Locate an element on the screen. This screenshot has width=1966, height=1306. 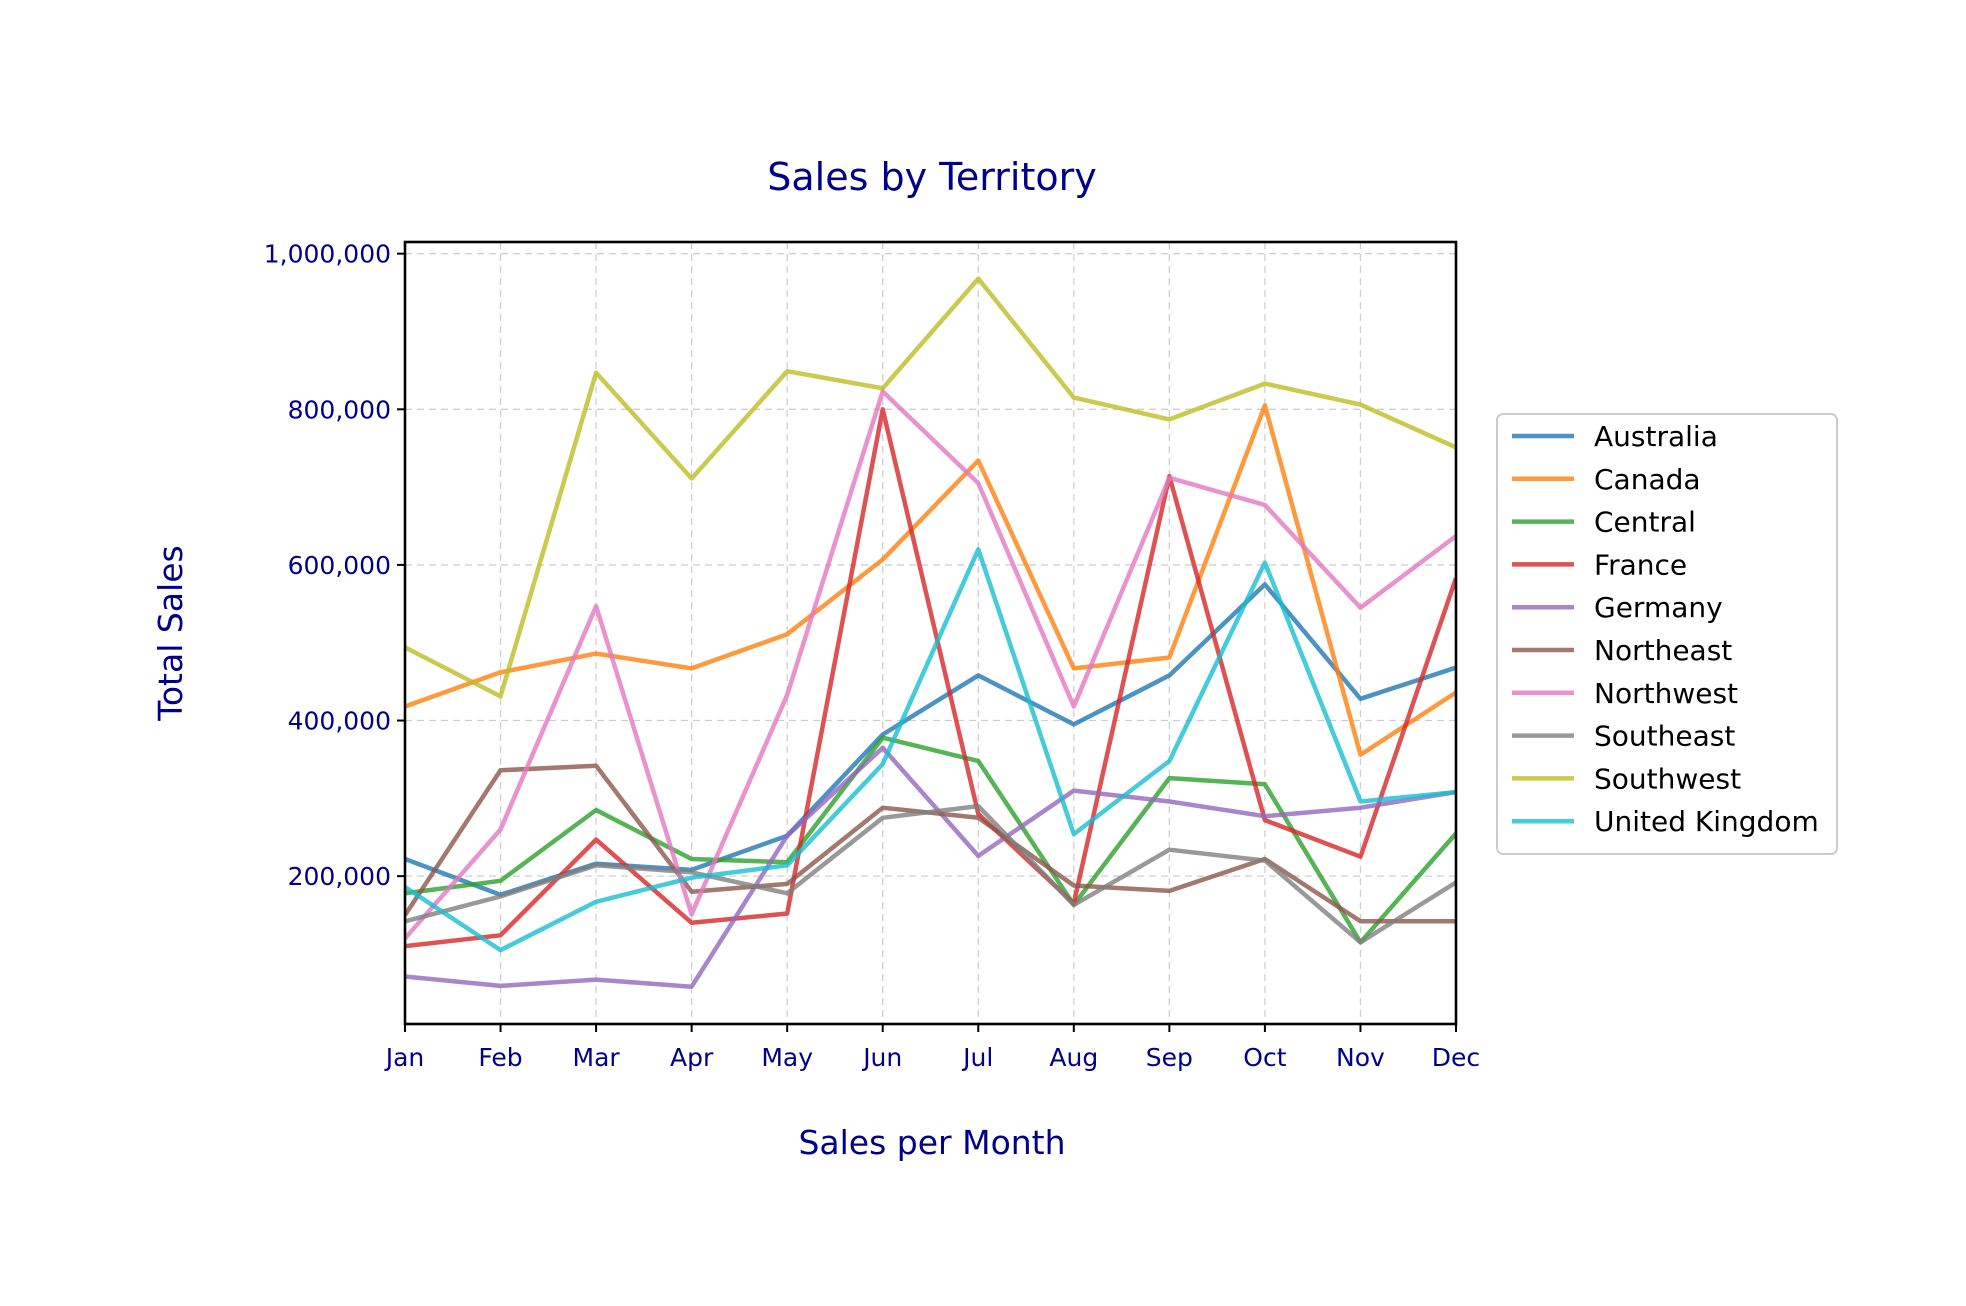
y-tick-label-800000: 800,000 is located at coordinates (339, 409).